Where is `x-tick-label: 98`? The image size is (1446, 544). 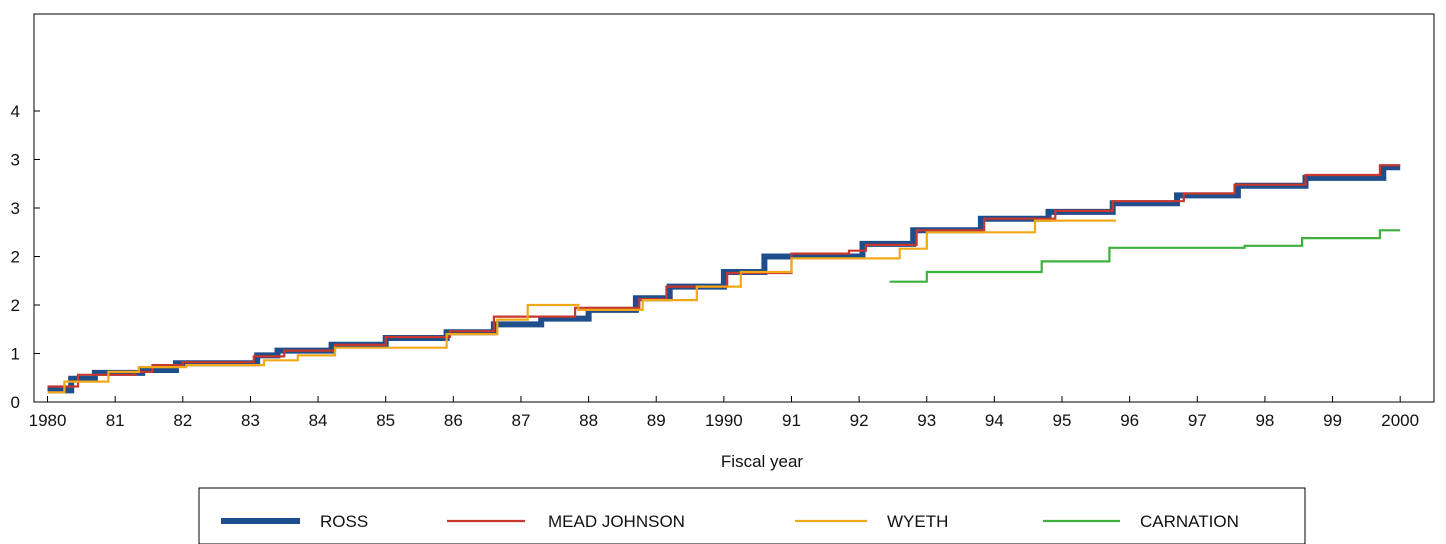
x-tick-label: 98 is located at coordinates (1264, 420).